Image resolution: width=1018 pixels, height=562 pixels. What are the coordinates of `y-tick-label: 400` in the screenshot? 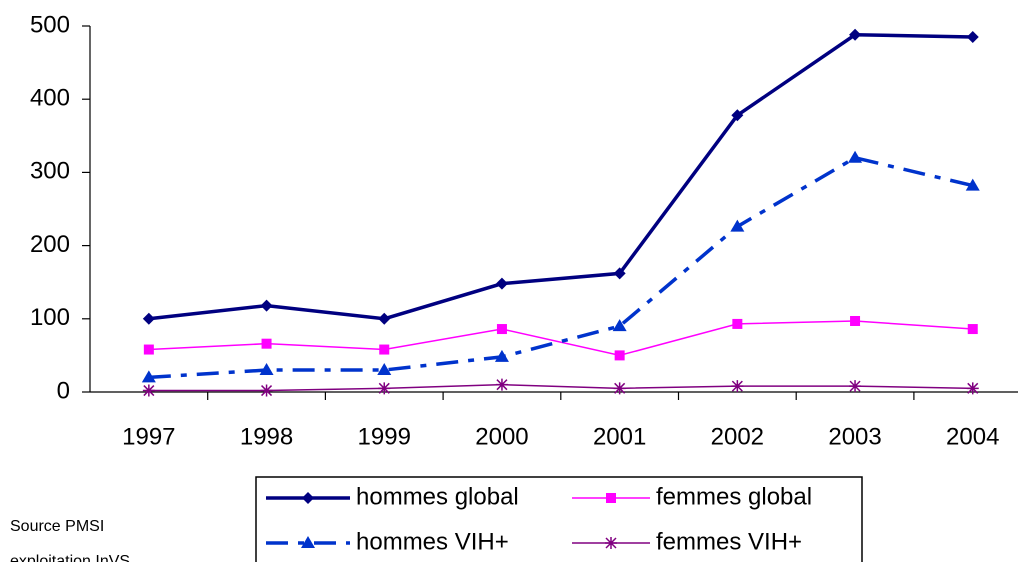 It's located at (50, 98).